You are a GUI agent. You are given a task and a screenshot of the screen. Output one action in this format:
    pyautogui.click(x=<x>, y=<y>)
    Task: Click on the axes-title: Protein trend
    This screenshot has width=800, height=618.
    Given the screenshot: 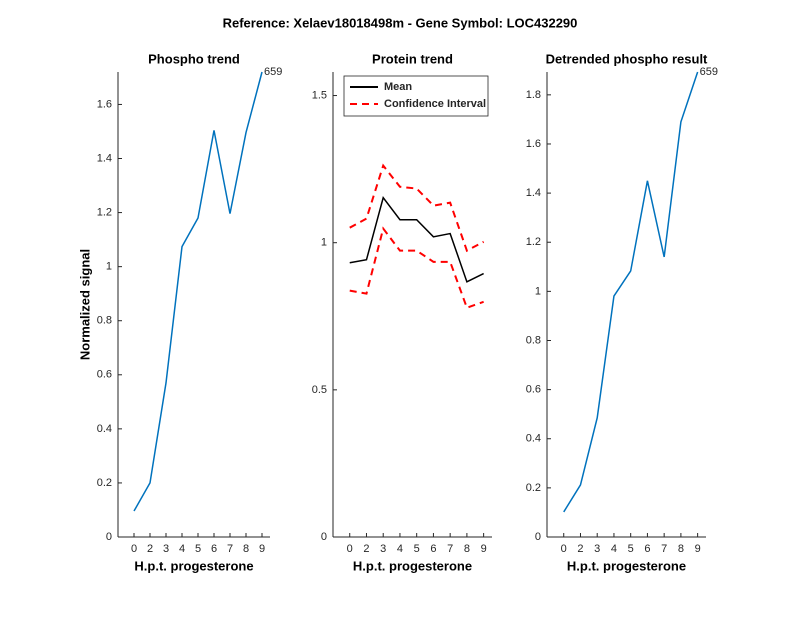 What is the action you would take?
    pyautogui.click(x=412, y=58)
    